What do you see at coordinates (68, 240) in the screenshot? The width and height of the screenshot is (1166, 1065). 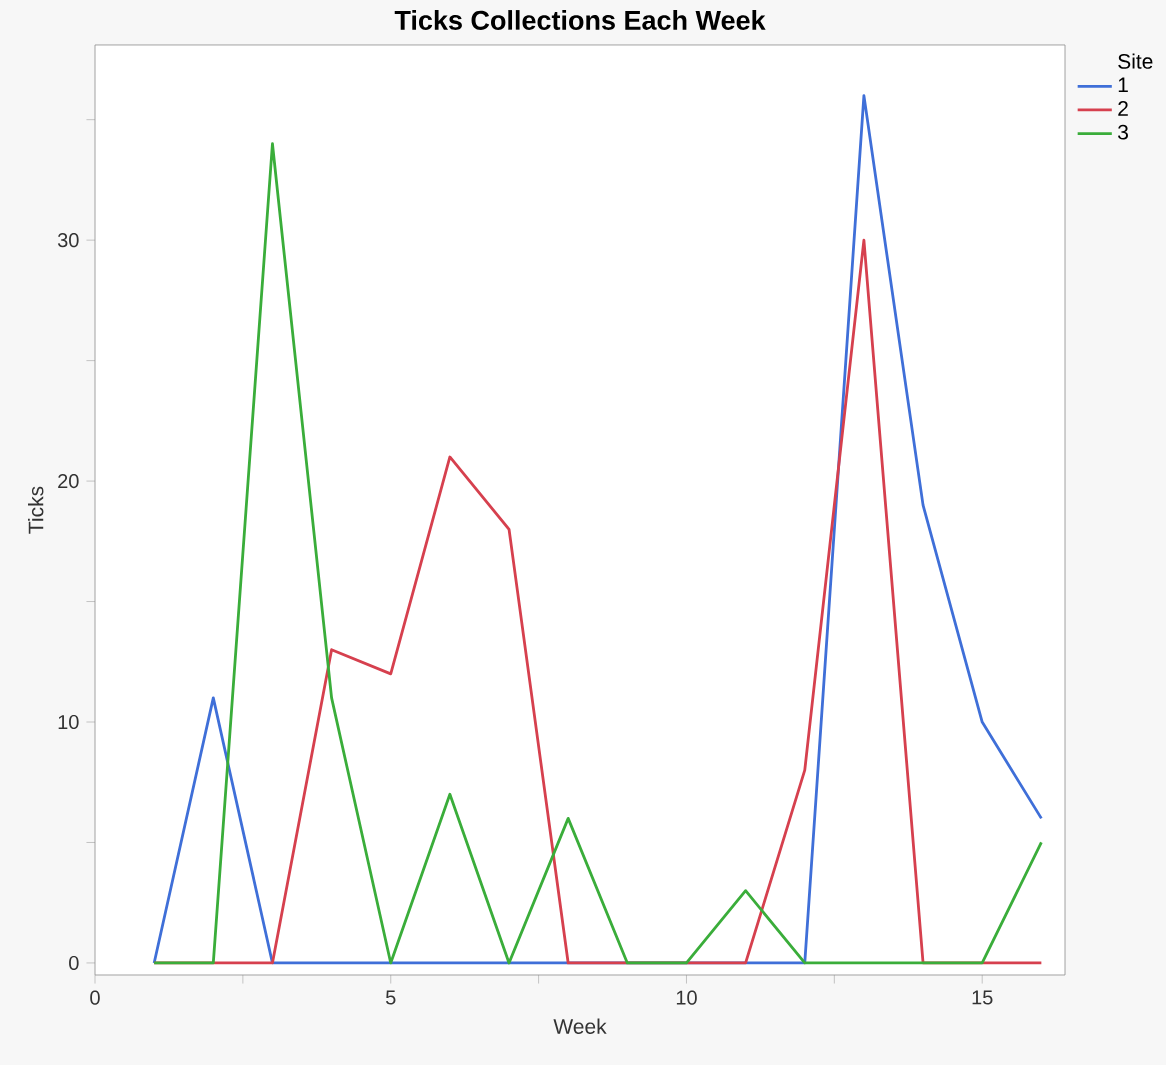 I see `y-tick-label: 30` at bounding box center [68, 240].